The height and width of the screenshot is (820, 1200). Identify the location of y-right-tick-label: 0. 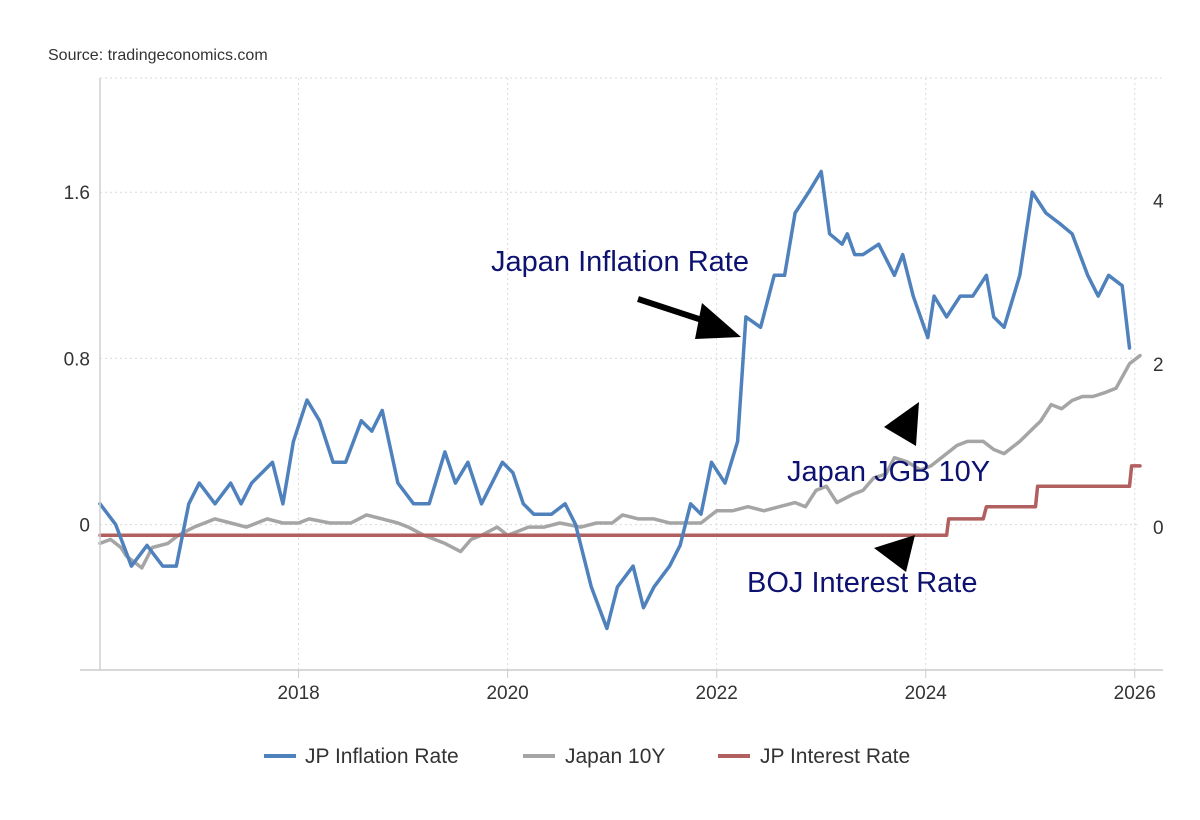
(1158, 528).